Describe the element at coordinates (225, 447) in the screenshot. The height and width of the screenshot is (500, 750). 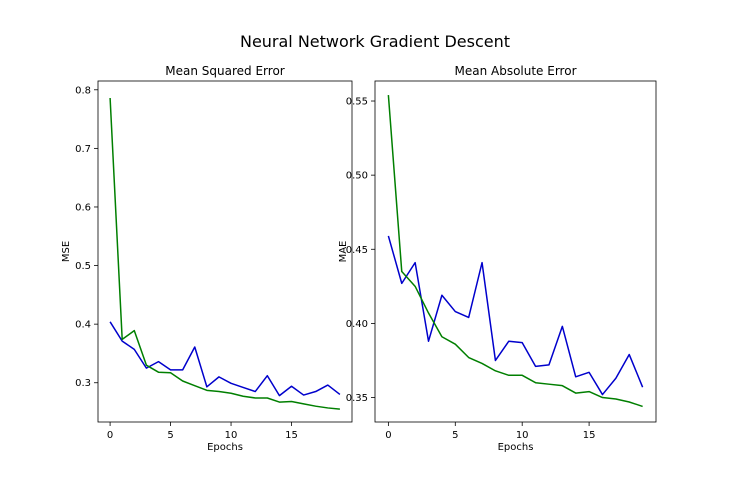
I see `mse-x-axis-label: Epochs` at that location.